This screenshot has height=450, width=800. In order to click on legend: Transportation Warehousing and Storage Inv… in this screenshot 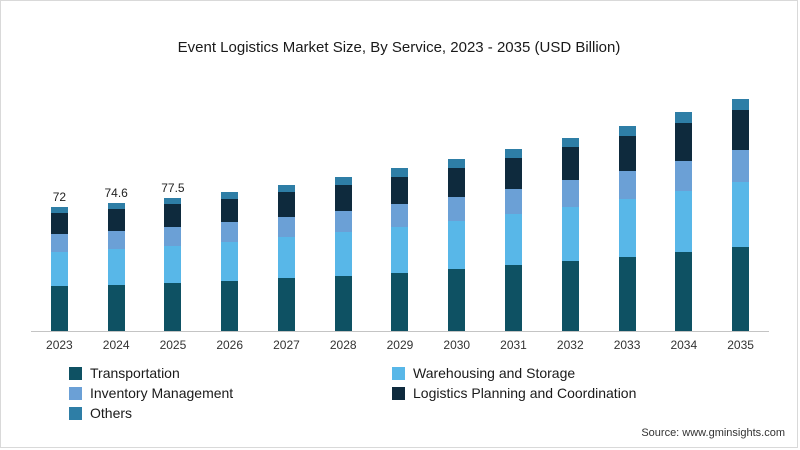, I will do `click(413, 393)`.